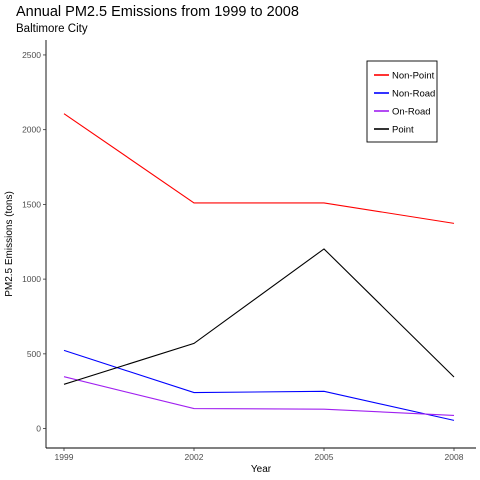  I want to click on y-tick-label: 2500, so click(31, 55).